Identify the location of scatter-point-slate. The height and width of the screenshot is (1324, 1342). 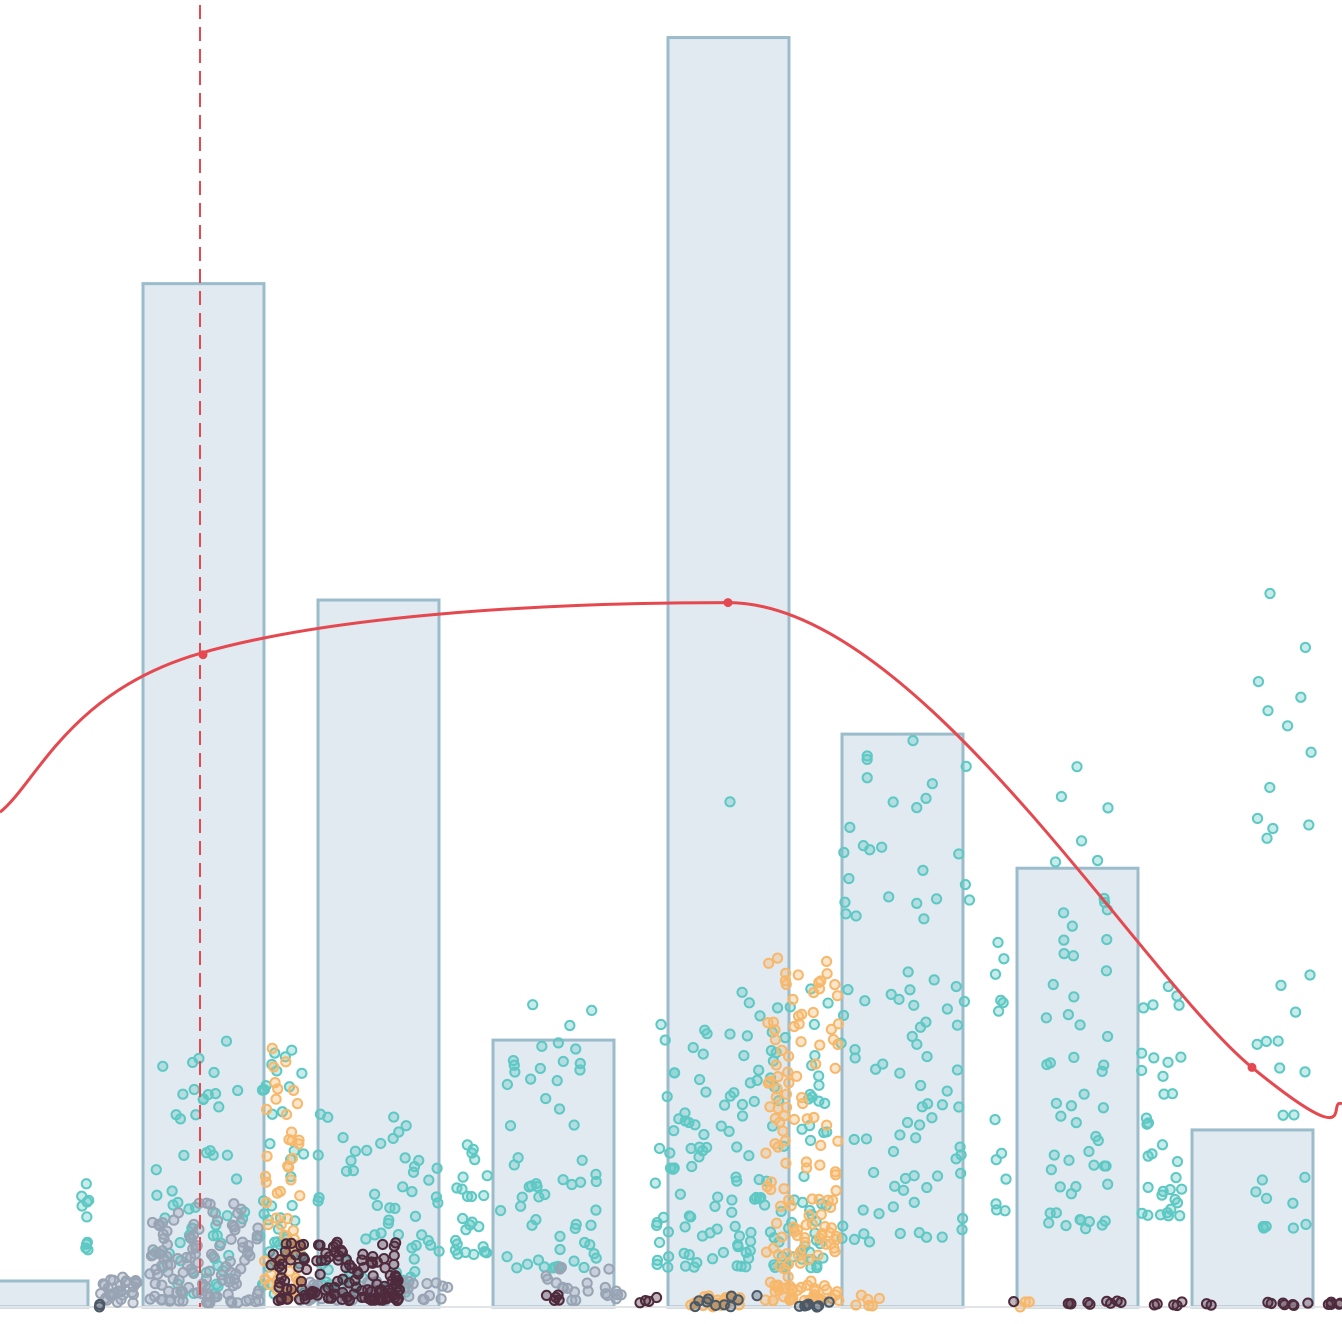
(716, 1305).